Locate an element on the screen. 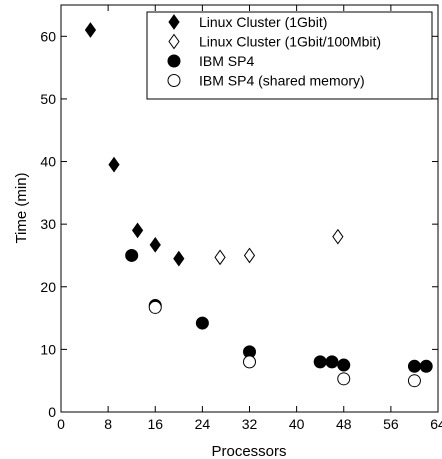 This screenshot has width=442, height=459. x-tick-label: 8 is located at coordinates (108, 424).